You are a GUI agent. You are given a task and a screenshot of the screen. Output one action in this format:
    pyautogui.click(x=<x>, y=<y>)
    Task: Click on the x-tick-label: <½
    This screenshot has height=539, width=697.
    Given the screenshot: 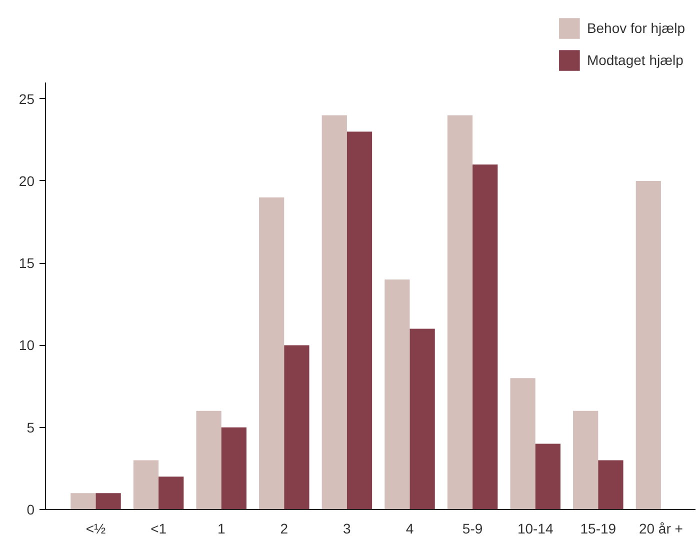 What is the action you would take?
    pyautogui.click(x=96, y=528)
    